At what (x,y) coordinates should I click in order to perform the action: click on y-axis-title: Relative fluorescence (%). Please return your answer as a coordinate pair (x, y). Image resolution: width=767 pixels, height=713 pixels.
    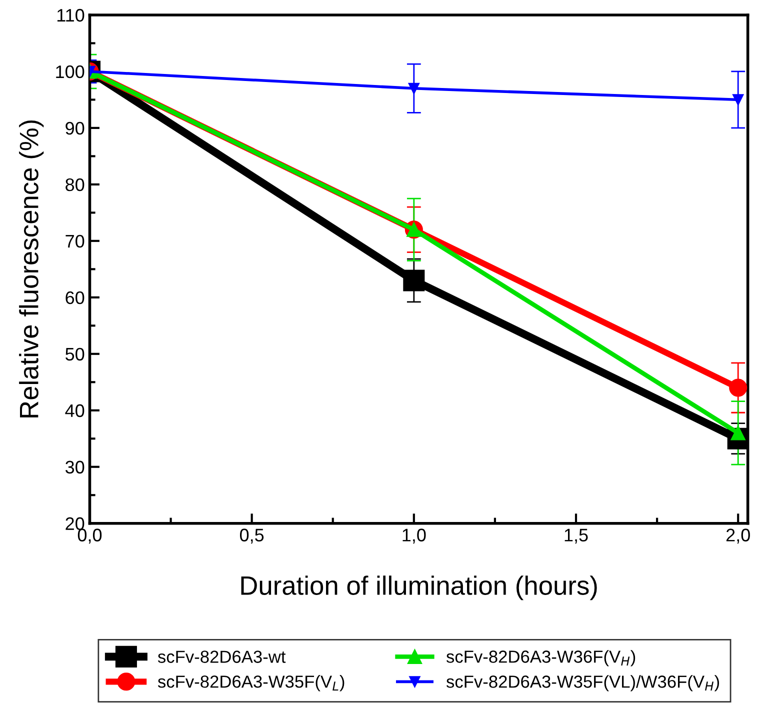
    Looking at the image, I should click on (31, 269).